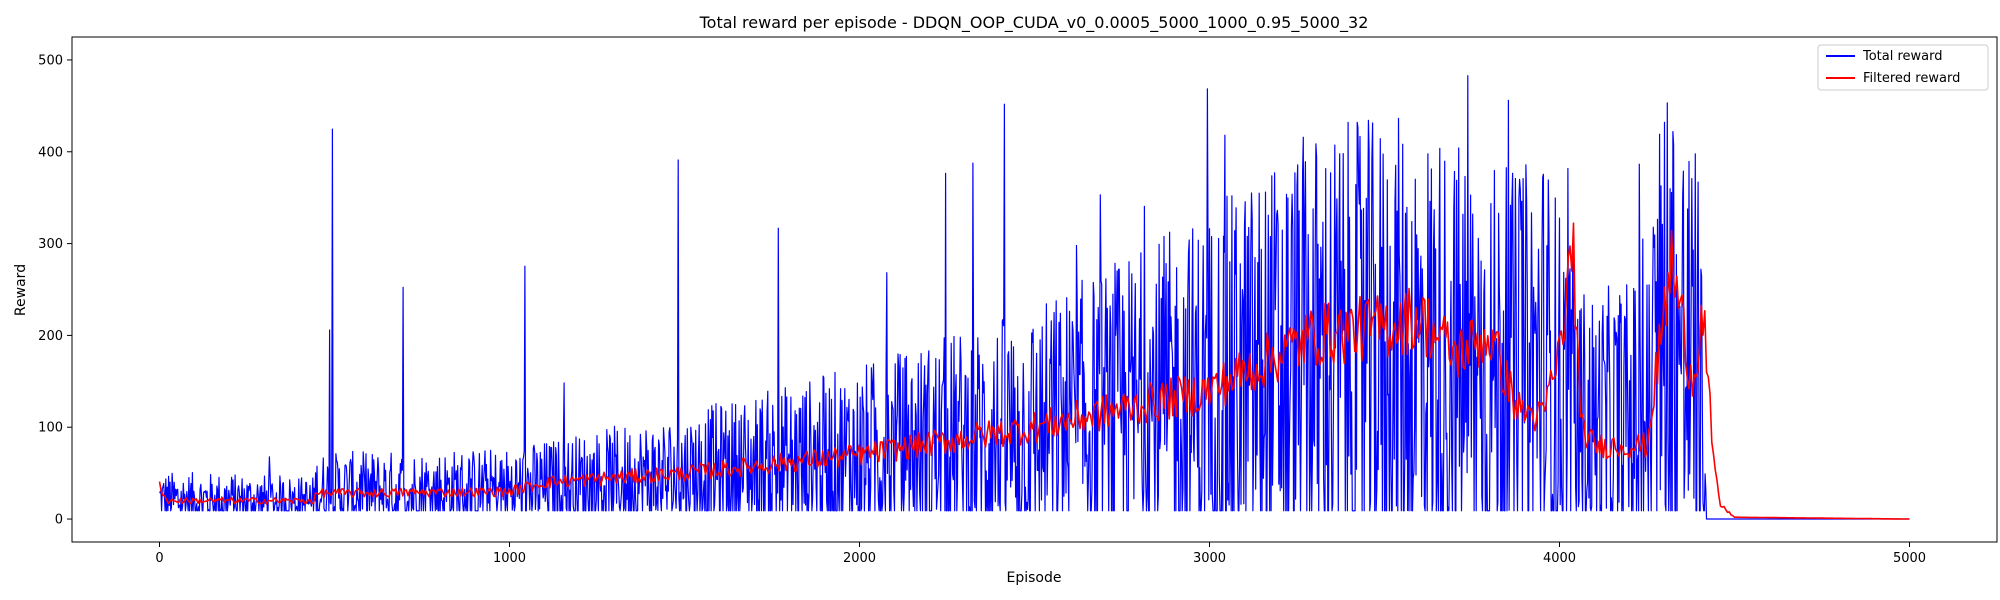 Image resolution: width=2000 pixels, height=600 pixels. What do you see at coordinates (1040, 554) in the screenshot?
I see `x-axis-ticks: 0 1000 2000 3000 4000 5000` at bounding box center [1040, 554].